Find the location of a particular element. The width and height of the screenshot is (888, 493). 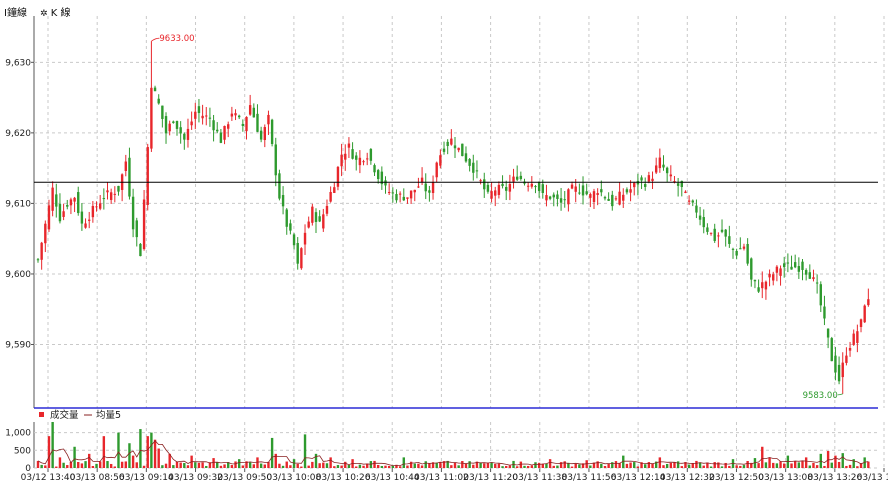

tab-k-line: ✲ K 線 is located at coordinates (55, 11).